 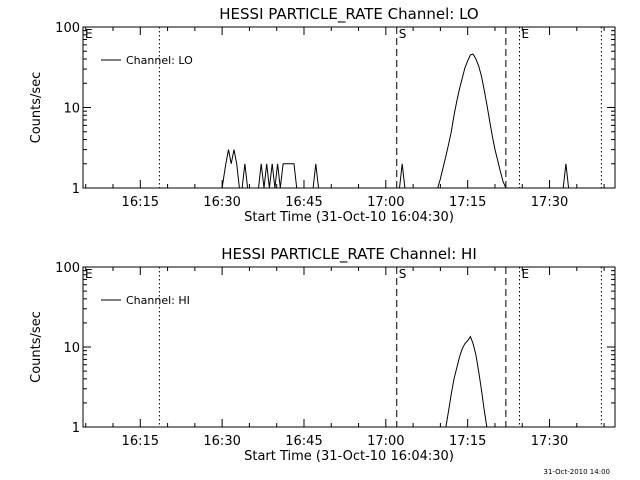 I want to click on generation-timestamp: 31-Oct-2010 14:00, so click(x=577, y=472).